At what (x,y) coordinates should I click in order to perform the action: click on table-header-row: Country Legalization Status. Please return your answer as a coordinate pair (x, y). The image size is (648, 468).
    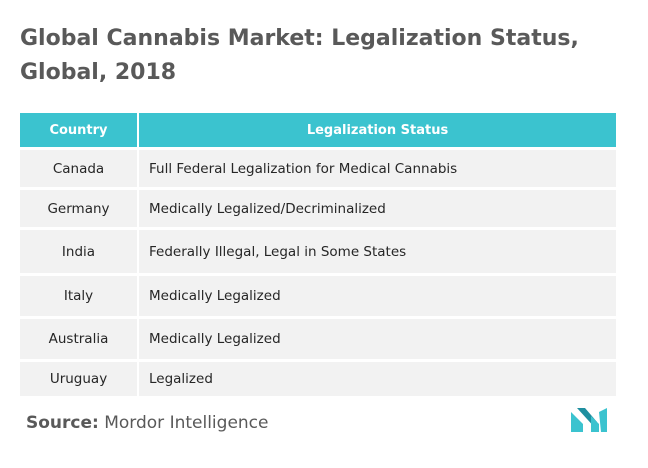
    Looking at the image, I should click on (318, 130).